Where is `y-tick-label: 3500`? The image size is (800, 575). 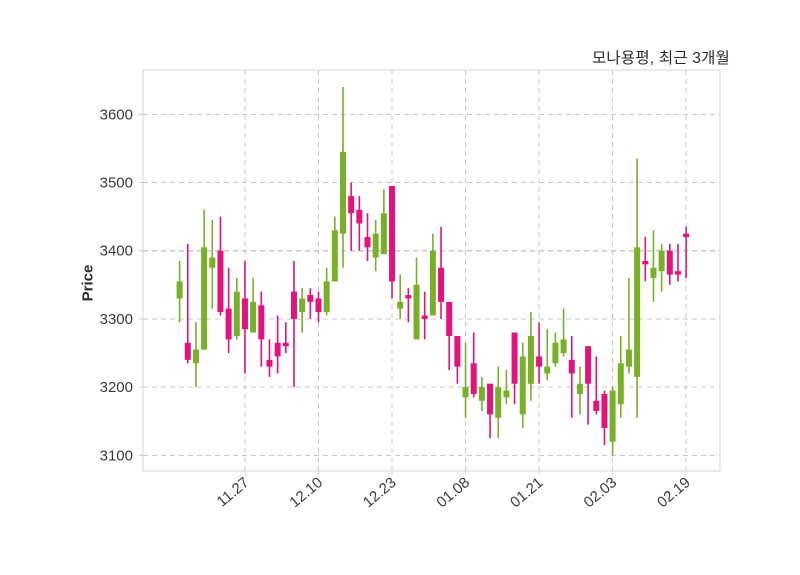 y-tick-label: 3500 is located at coordinates (116, 183).